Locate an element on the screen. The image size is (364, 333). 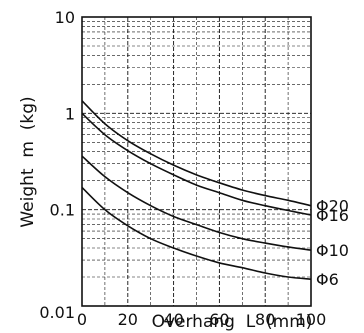
x-tick-label: 20 is located at coordinates (128, 319).